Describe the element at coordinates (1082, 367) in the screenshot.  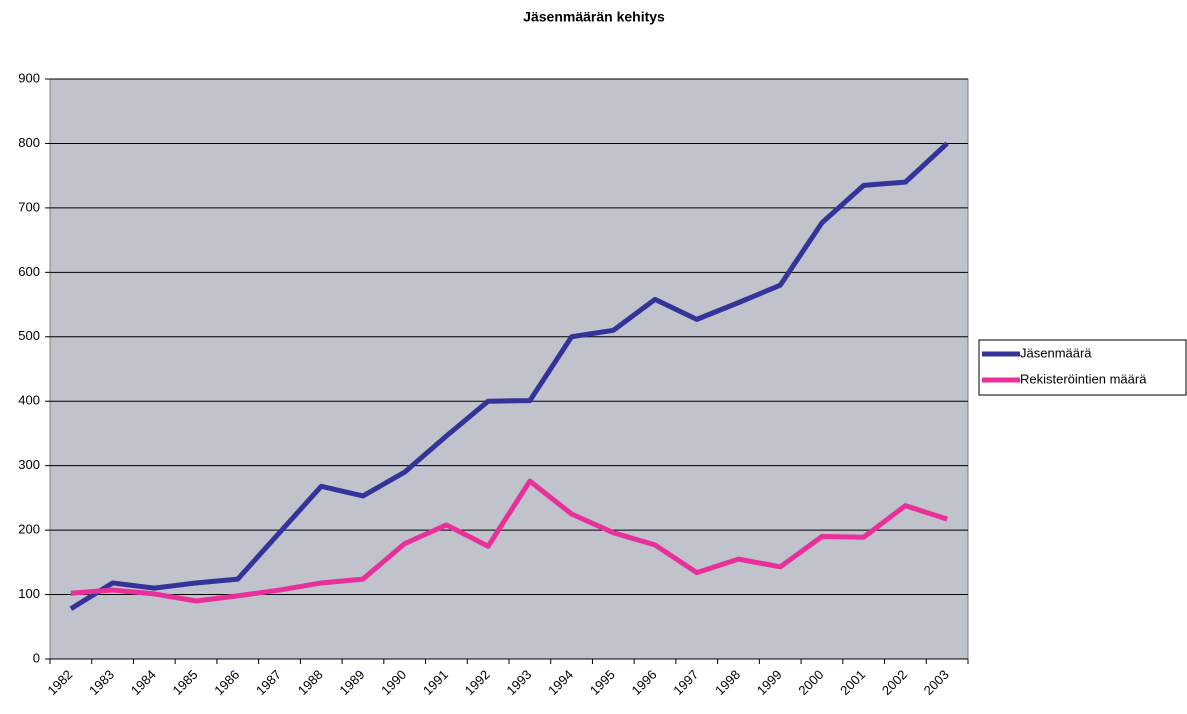
I see `legend-box` at that location.